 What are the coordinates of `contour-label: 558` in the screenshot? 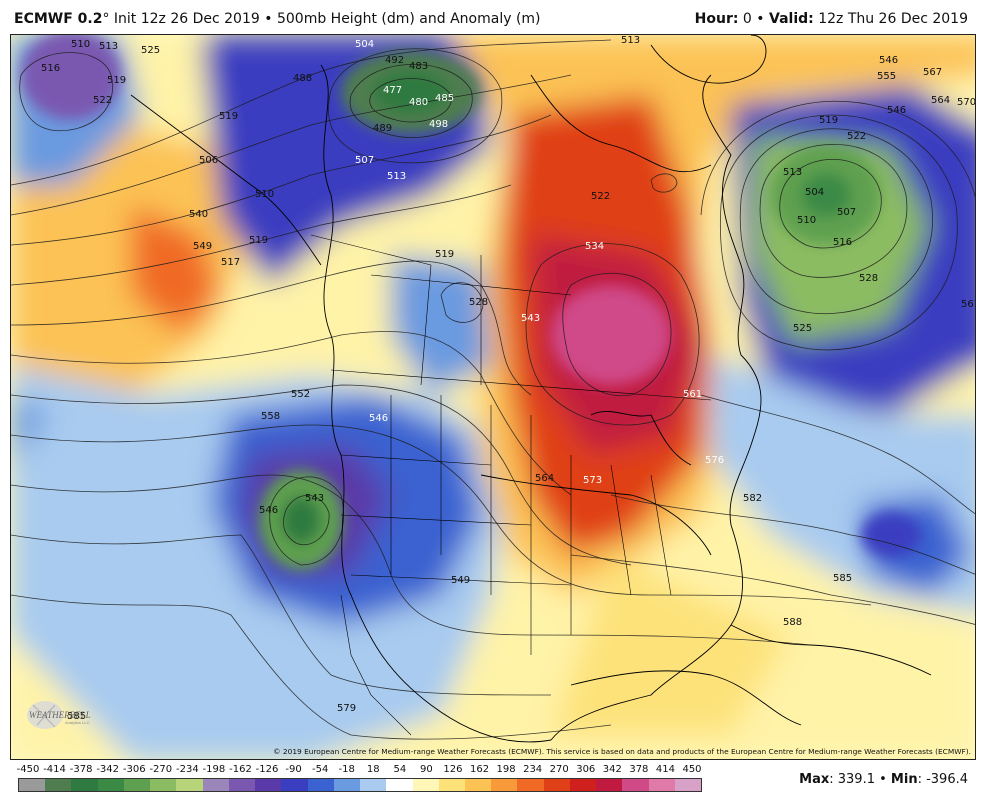 It's located at (270, 416).